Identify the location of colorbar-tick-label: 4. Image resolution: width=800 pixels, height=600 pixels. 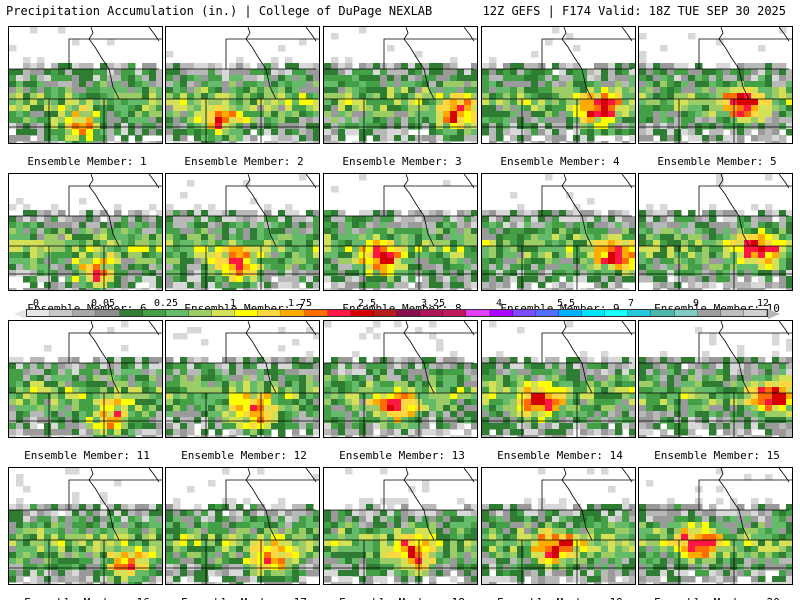
(499, 303).